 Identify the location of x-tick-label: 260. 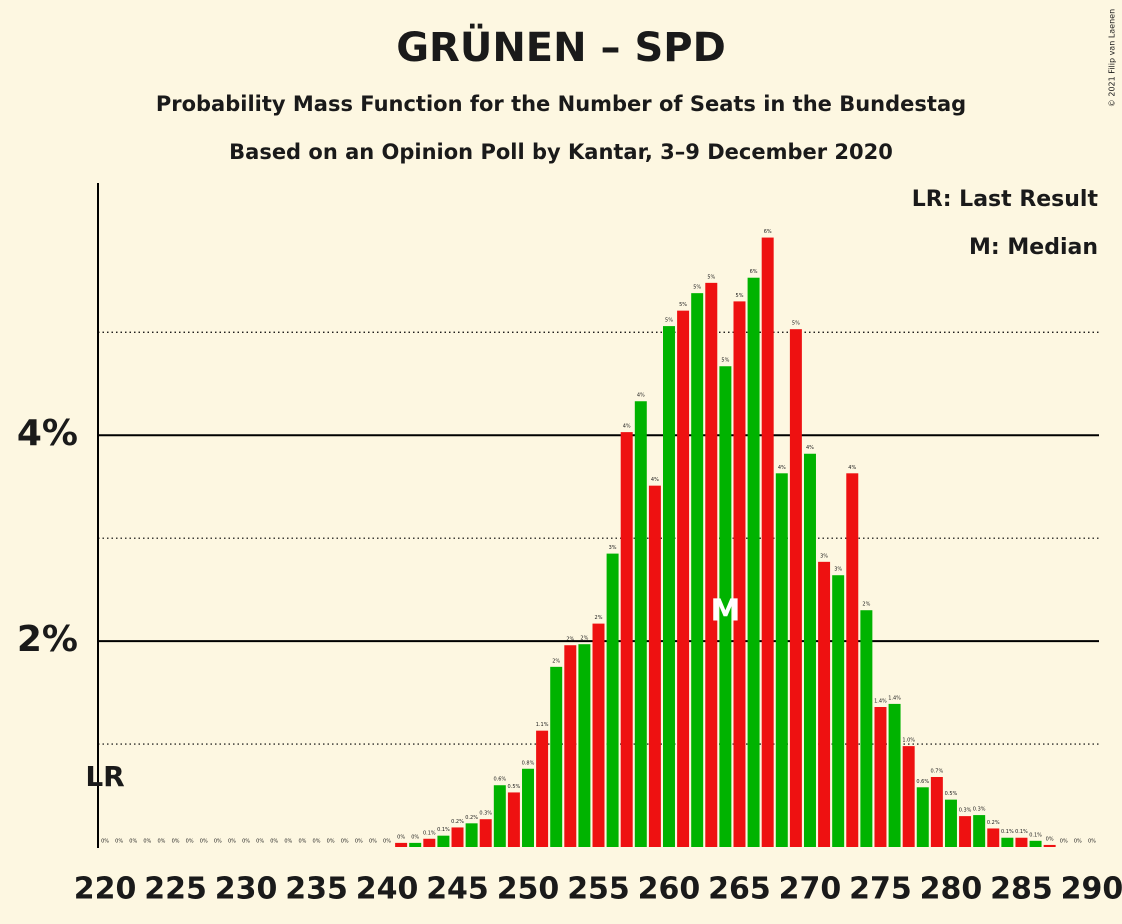
(669, 889).